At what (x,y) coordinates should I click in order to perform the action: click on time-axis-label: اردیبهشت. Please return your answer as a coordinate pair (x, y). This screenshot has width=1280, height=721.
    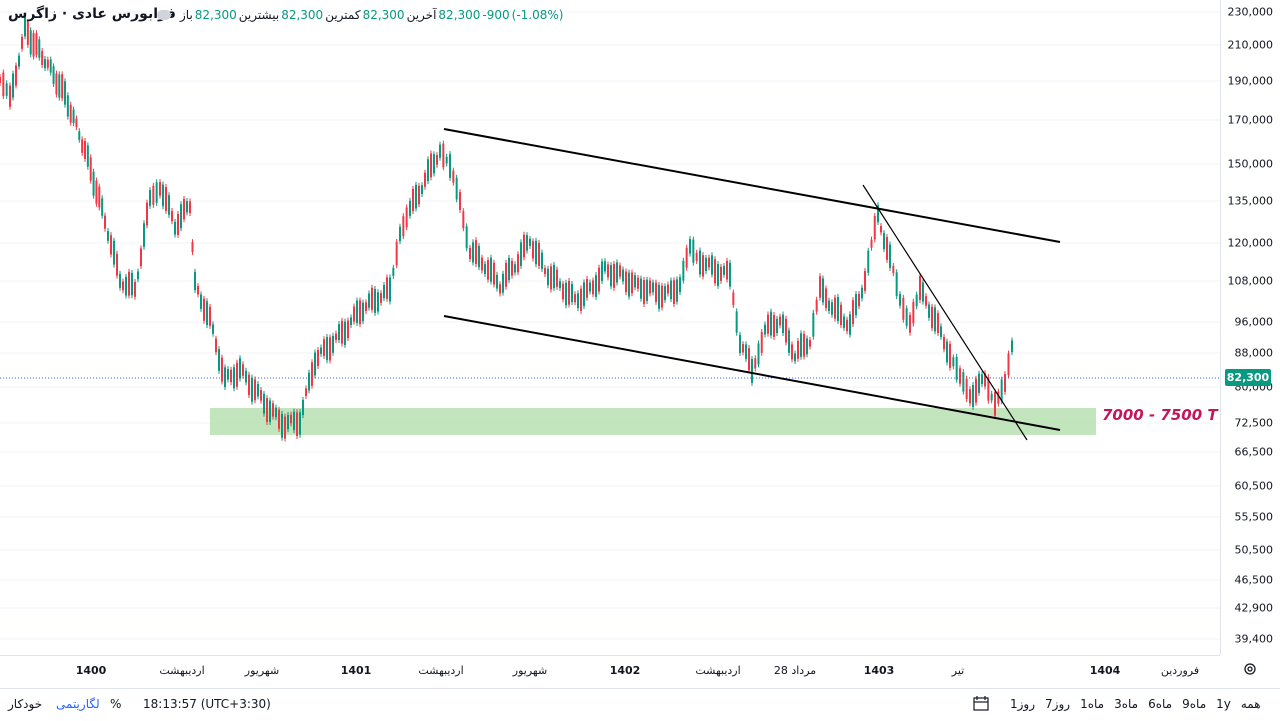
    Looking at the image, I should click on (441, 670).